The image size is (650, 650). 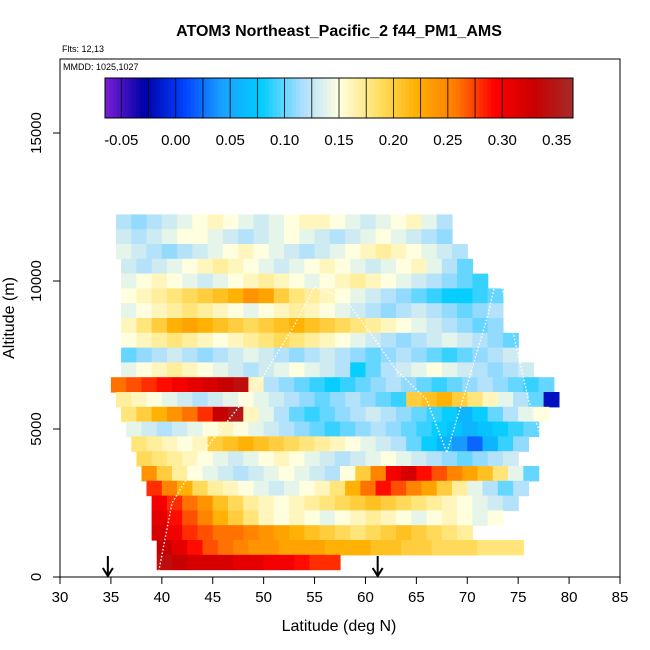 I want to click on colorbar-frame, so click(x=339, y=98).